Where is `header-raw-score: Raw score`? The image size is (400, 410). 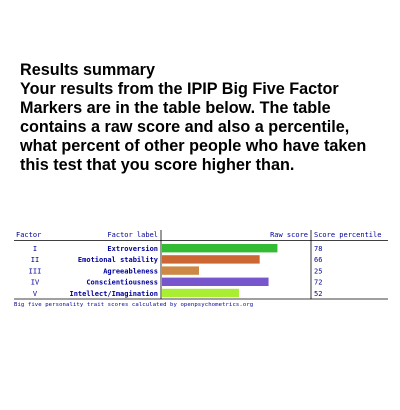 header-raw-score: Raw score is located at coordinates (289, 235).